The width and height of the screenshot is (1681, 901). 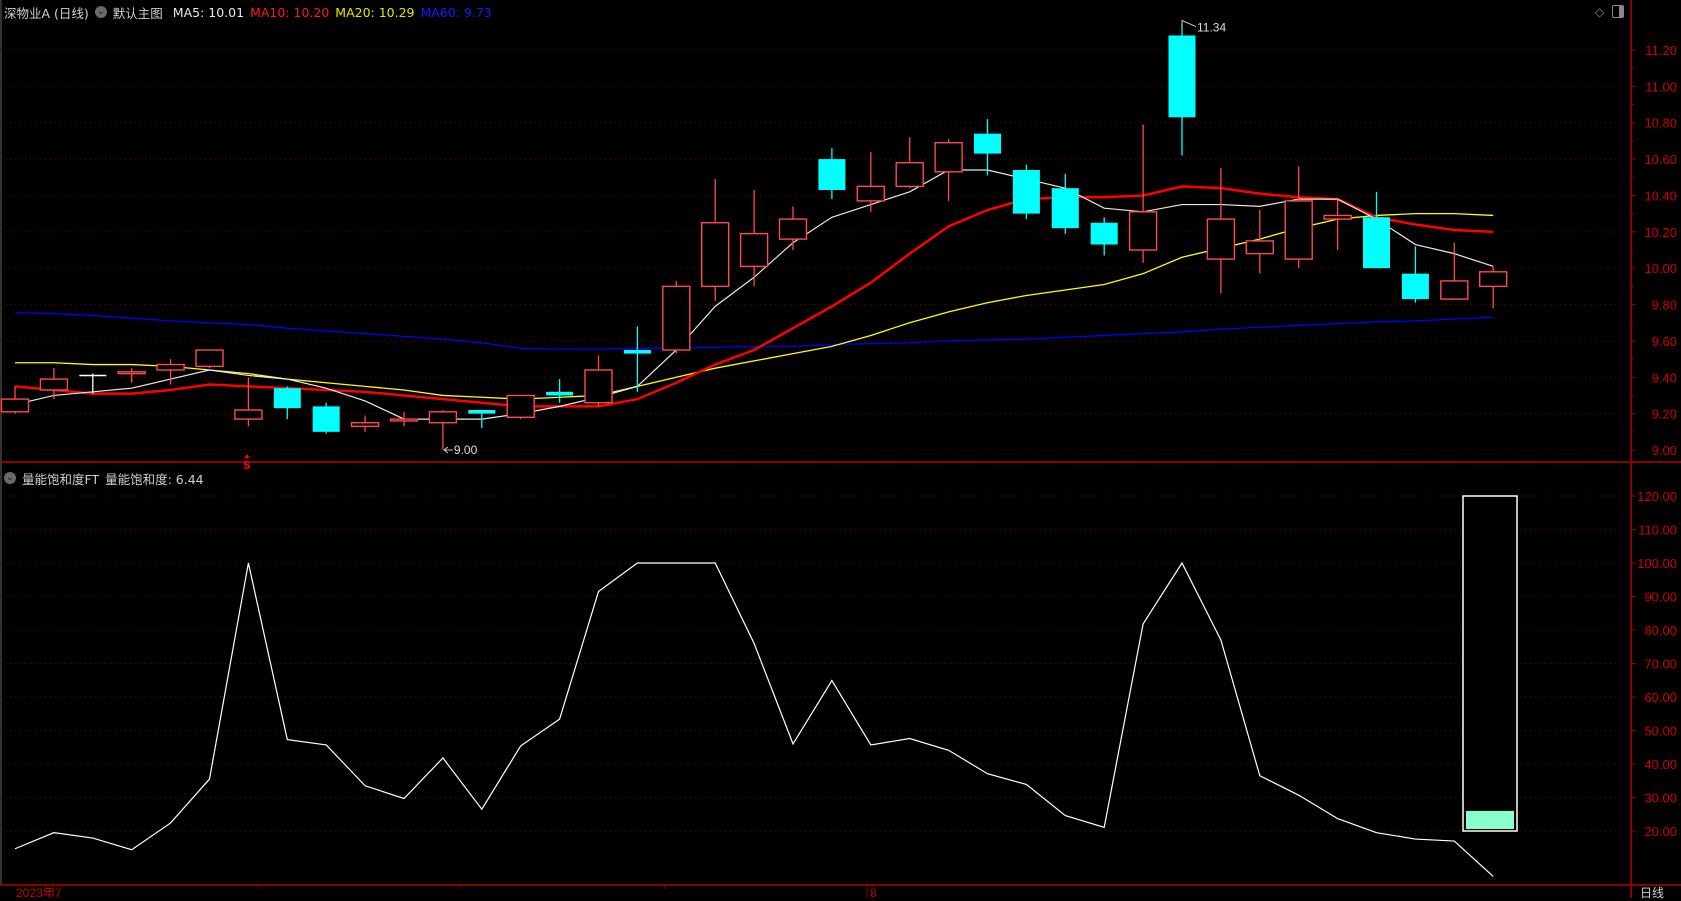 What do you see at coordinates (1660, 268) in the screenshot?
I see `price-tick-label: 10.00` at bounding box center [1660, 268].